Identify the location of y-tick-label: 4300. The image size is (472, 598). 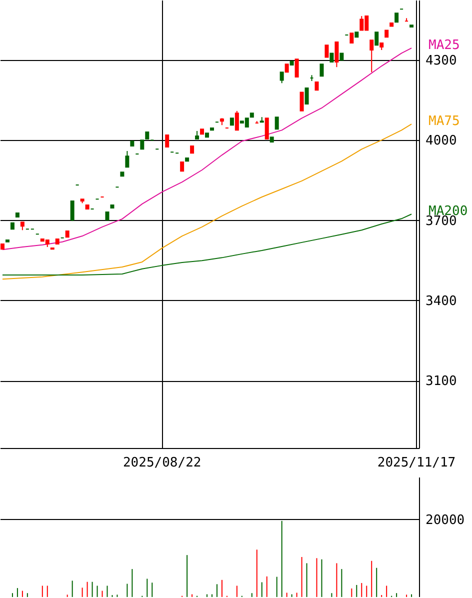
(441, 60).